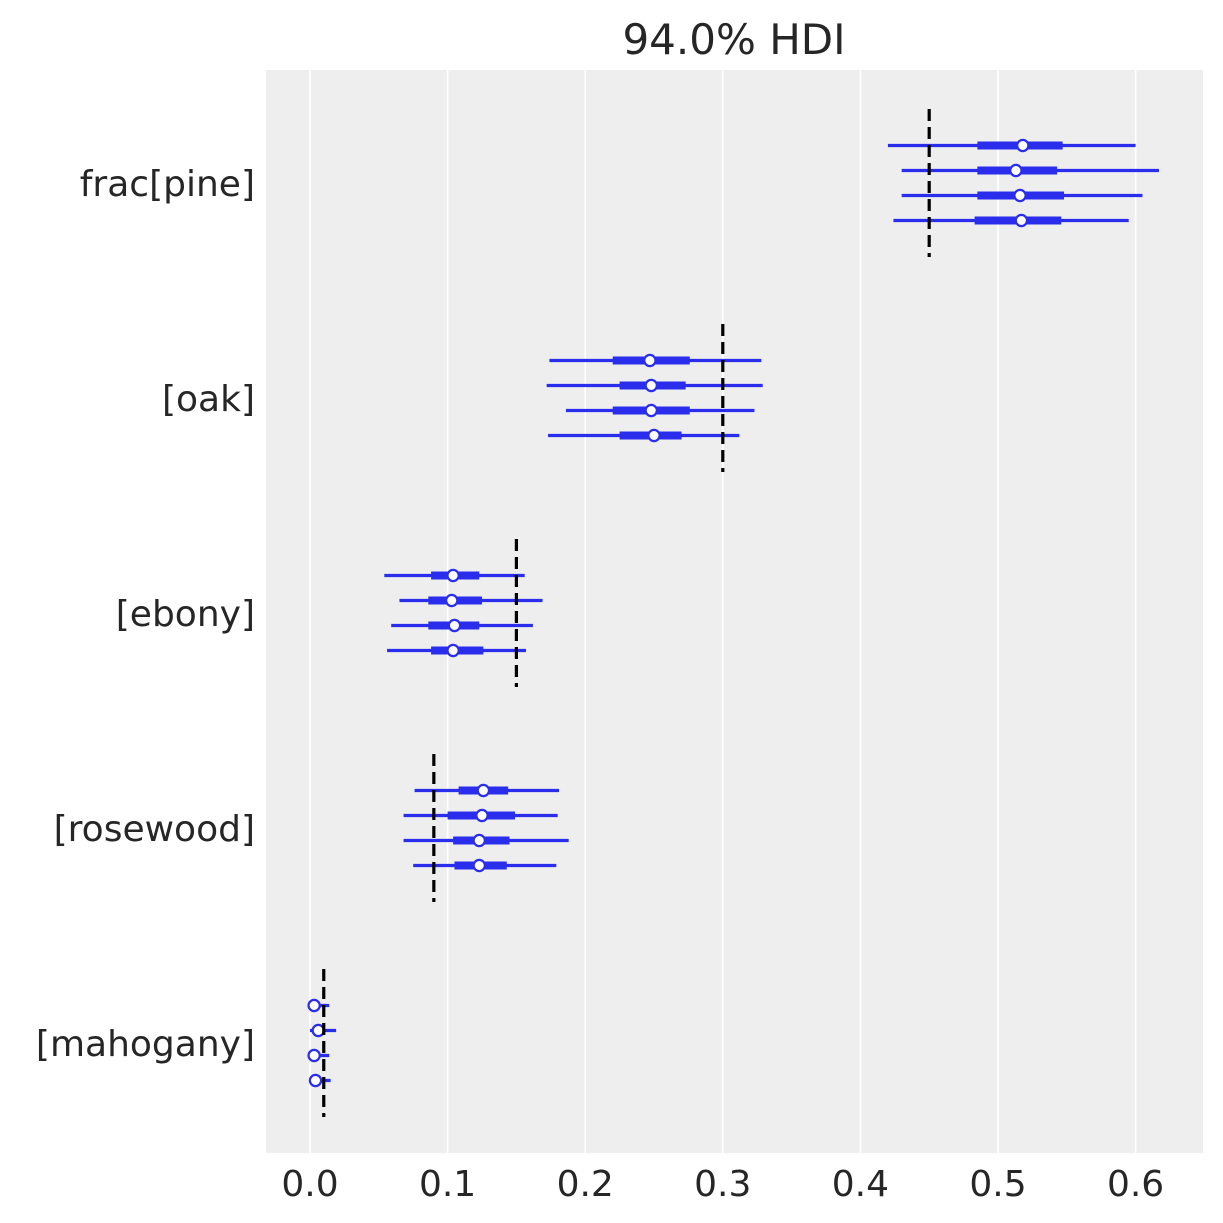 The width and height of the screenshot is (1223, 1223). What do you see at coordinates (860, 1184) in the screenshot?
I see `x-tick-label: 0.4` at bounding box center [860, 1184].